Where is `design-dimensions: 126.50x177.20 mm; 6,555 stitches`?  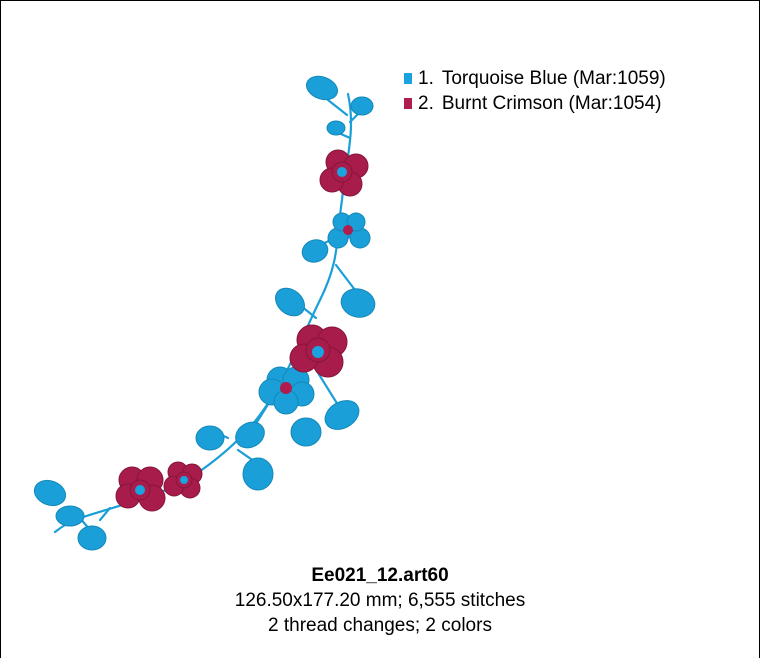 design-dimensions: 126.50x177.20 mm; 6,555 stitches is located at coordinates (380, 600).